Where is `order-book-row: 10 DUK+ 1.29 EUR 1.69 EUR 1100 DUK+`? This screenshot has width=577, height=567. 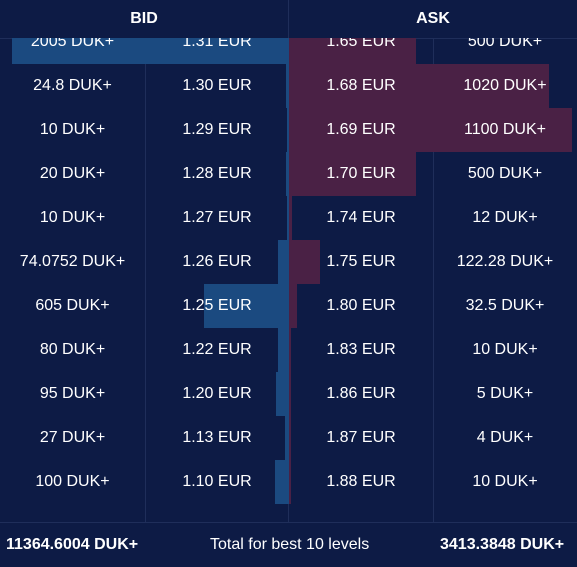 order-book-row: 10 DUK+ 1.29 EUR 1.69 EUR 1100 DUK+ is located at coordinates (288, 130).